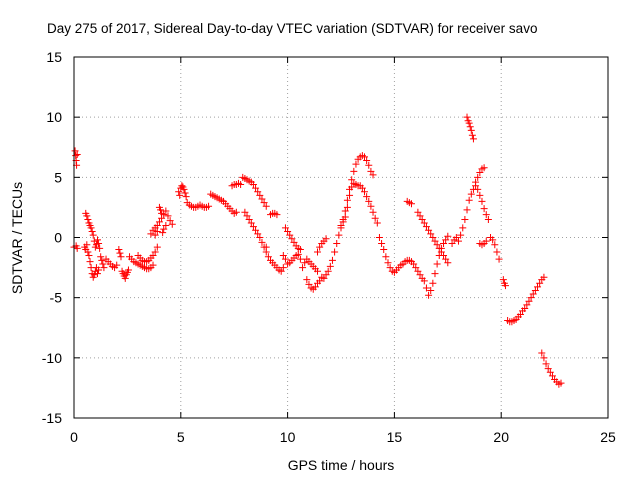 This screenshot has height=480, width=640. Describe the element at coordinates (341, 465) in the screenshot. I see `x-axis-label: GPS time / hours` at that location.